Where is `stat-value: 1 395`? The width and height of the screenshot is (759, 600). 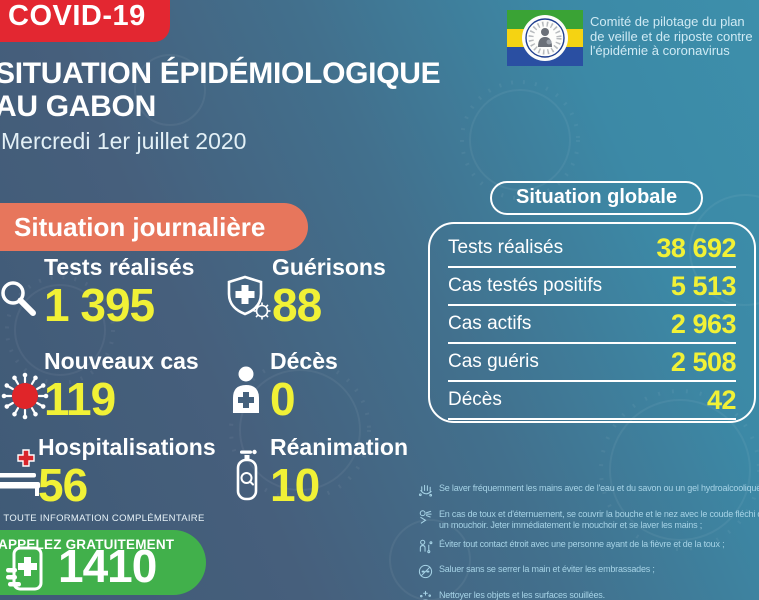
stat-value: 1 395 is located at coordinates (99, 305).